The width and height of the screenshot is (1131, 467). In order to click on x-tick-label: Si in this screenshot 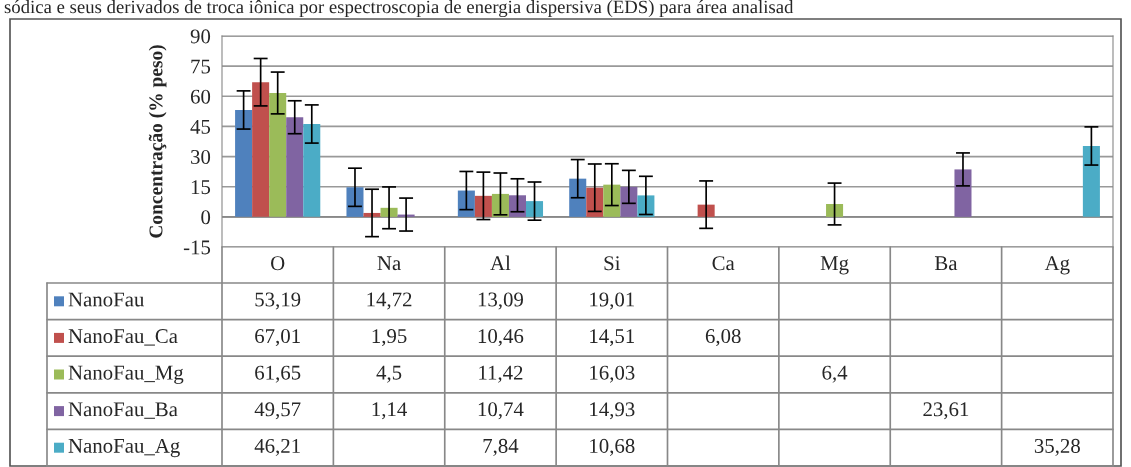, I will do `click(612, 263)`.